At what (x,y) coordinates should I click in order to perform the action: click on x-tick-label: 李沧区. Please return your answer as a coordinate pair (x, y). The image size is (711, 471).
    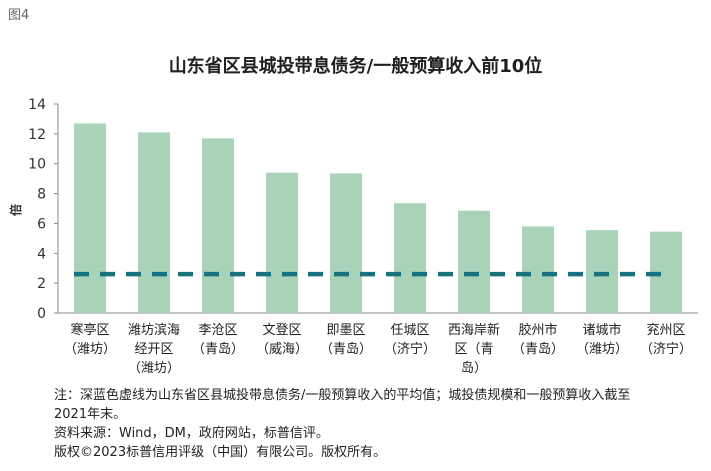
    Looking at the image, I should click on (217, 330).